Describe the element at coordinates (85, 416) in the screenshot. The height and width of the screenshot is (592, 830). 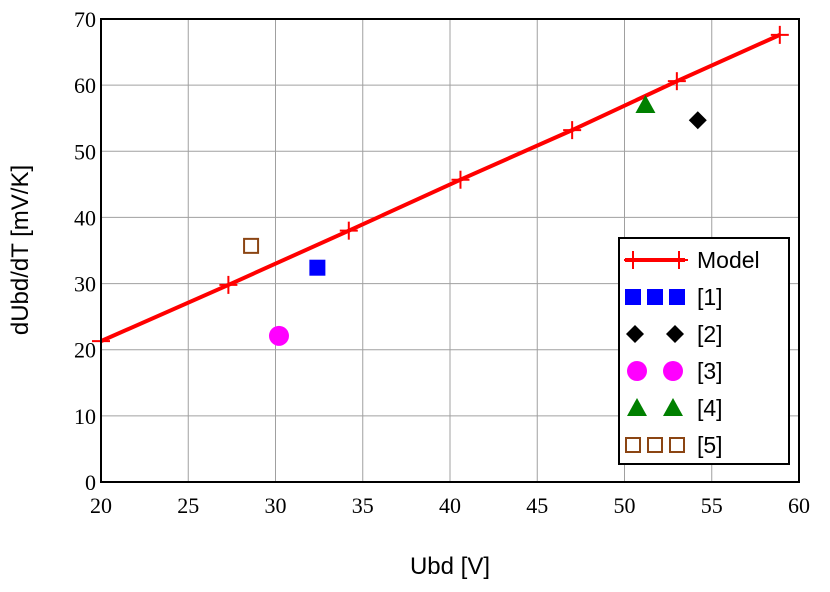
I see `y-tick-label: 10` at that location.